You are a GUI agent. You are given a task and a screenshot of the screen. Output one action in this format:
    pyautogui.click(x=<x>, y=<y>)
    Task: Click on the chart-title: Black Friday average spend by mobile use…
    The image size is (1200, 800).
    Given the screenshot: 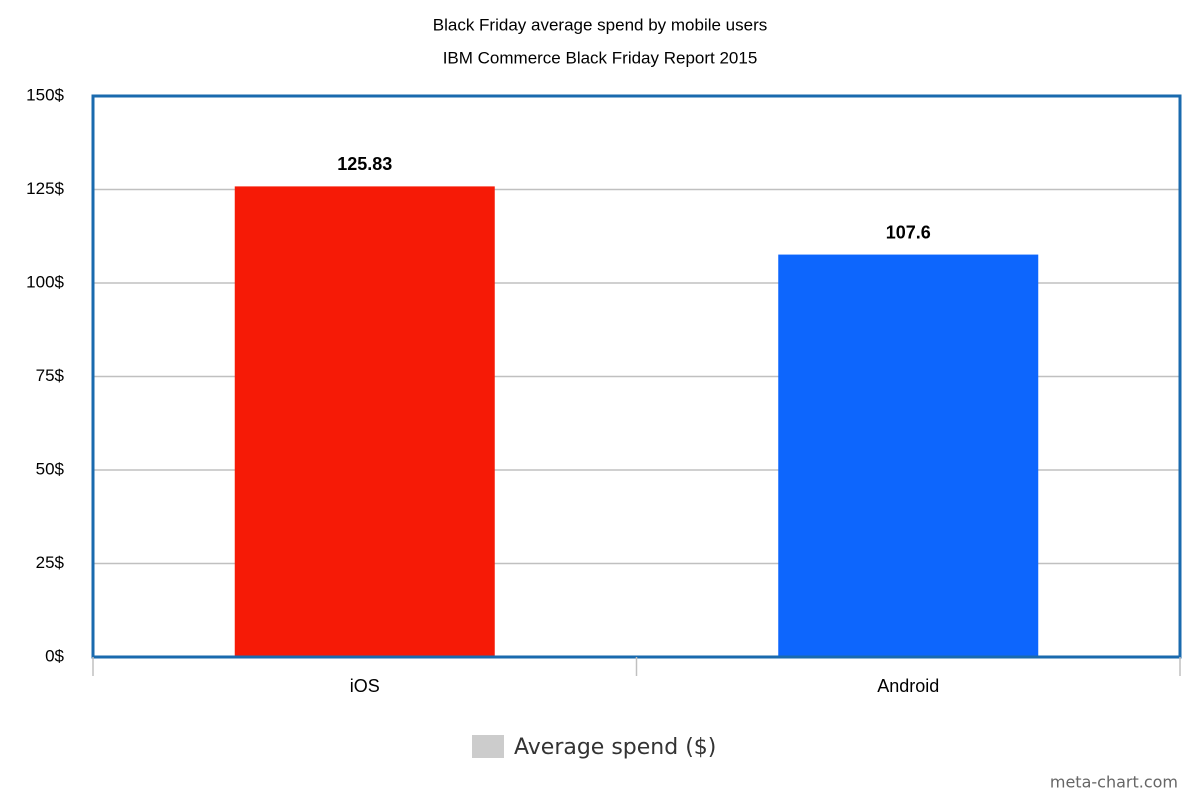 What is the action you would take?
    pyautogui.click(x=600, y=24)
    